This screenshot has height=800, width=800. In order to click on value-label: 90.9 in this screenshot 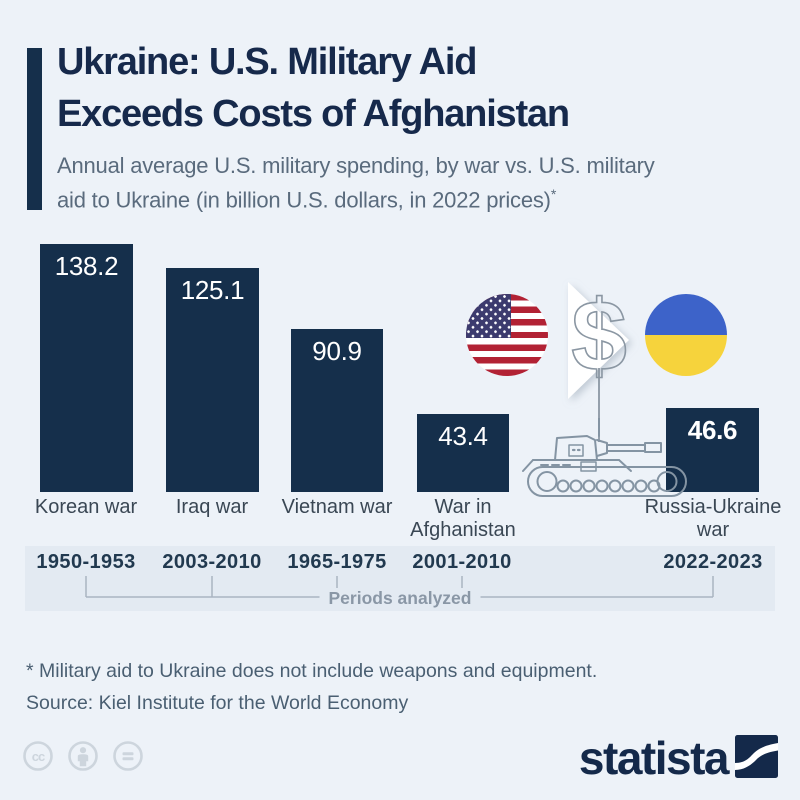, I will do `click(337, 350)`.